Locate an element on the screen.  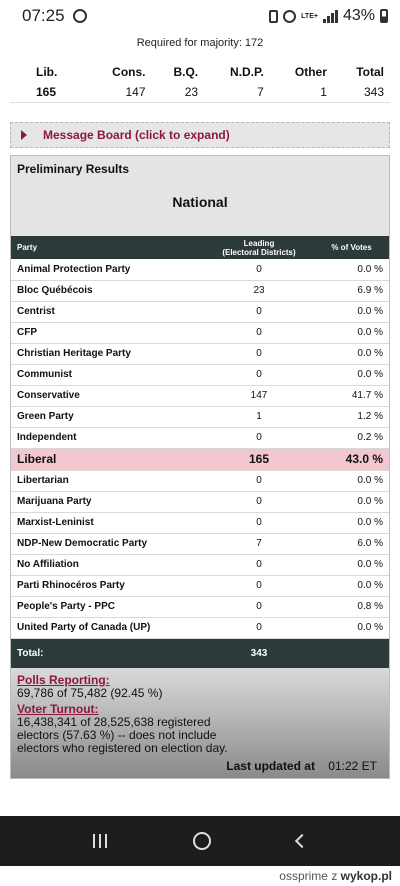
majority-note: Required for majority: 172 is located at coordinates (200, 43).